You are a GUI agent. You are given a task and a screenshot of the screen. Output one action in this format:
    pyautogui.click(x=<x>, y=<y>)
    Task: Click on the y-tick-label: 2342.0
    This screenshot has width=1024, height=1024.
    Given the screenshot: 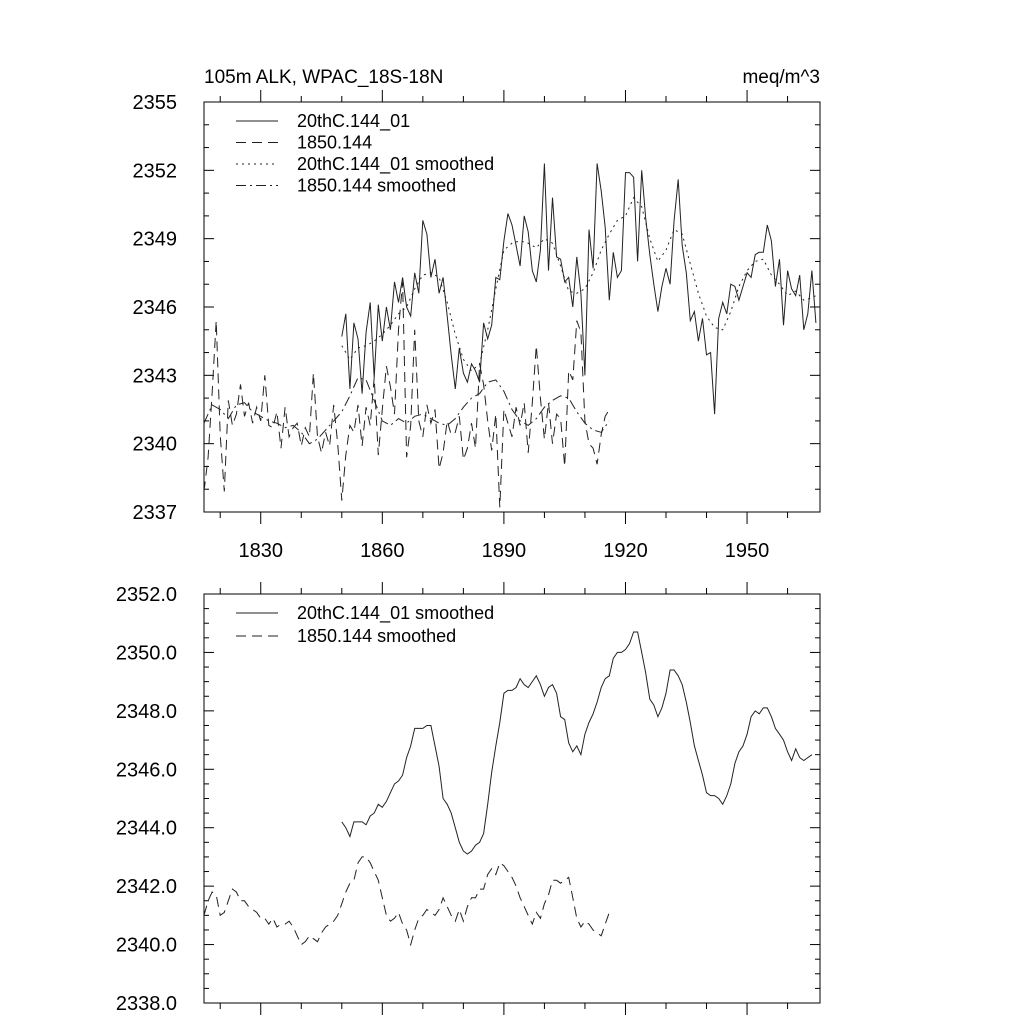 What is the action you would take?
    pyautogui.click(x=146, y=887)
    